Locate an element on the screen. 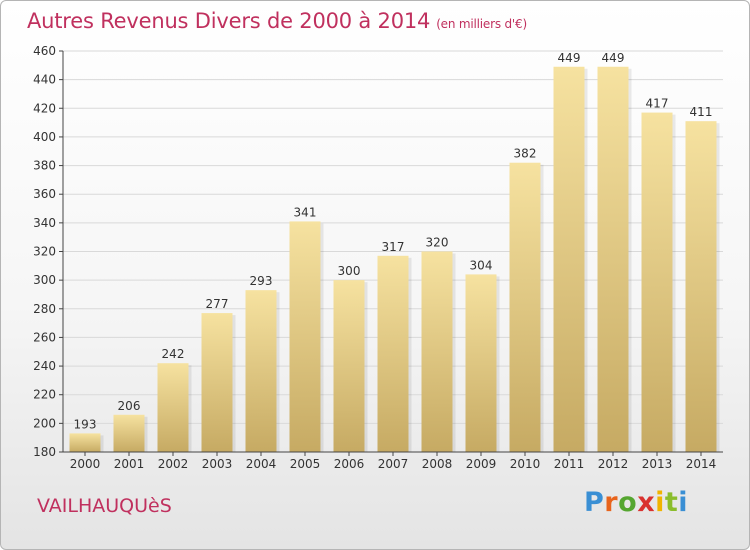  data-label: 317 is located at coordinates (393, 247).